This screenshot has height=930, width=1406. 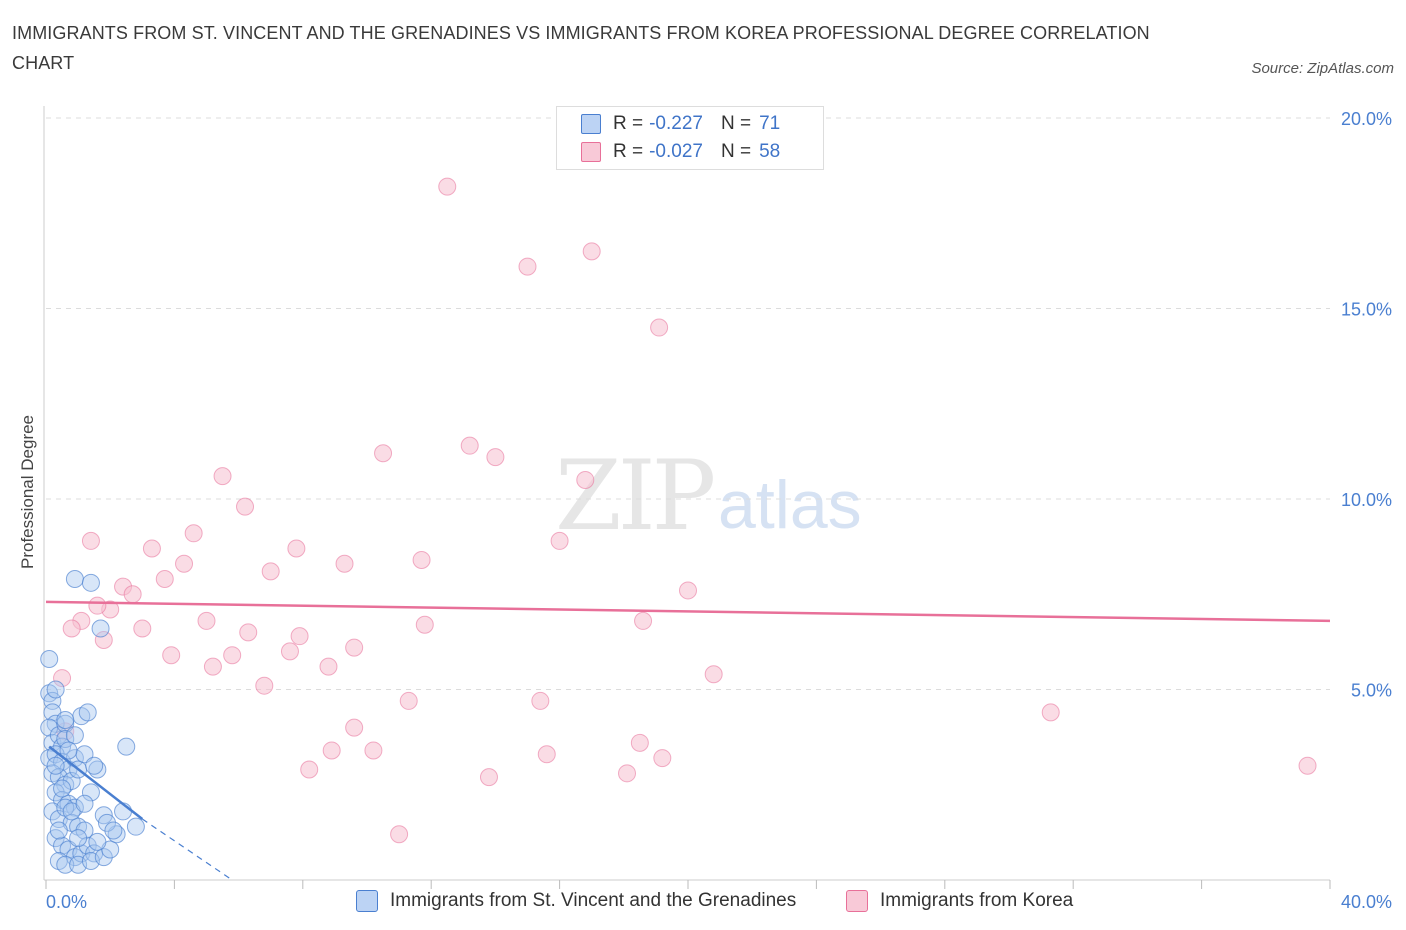 I want to click on r-value: -0.227, so click(x=676, y=123).